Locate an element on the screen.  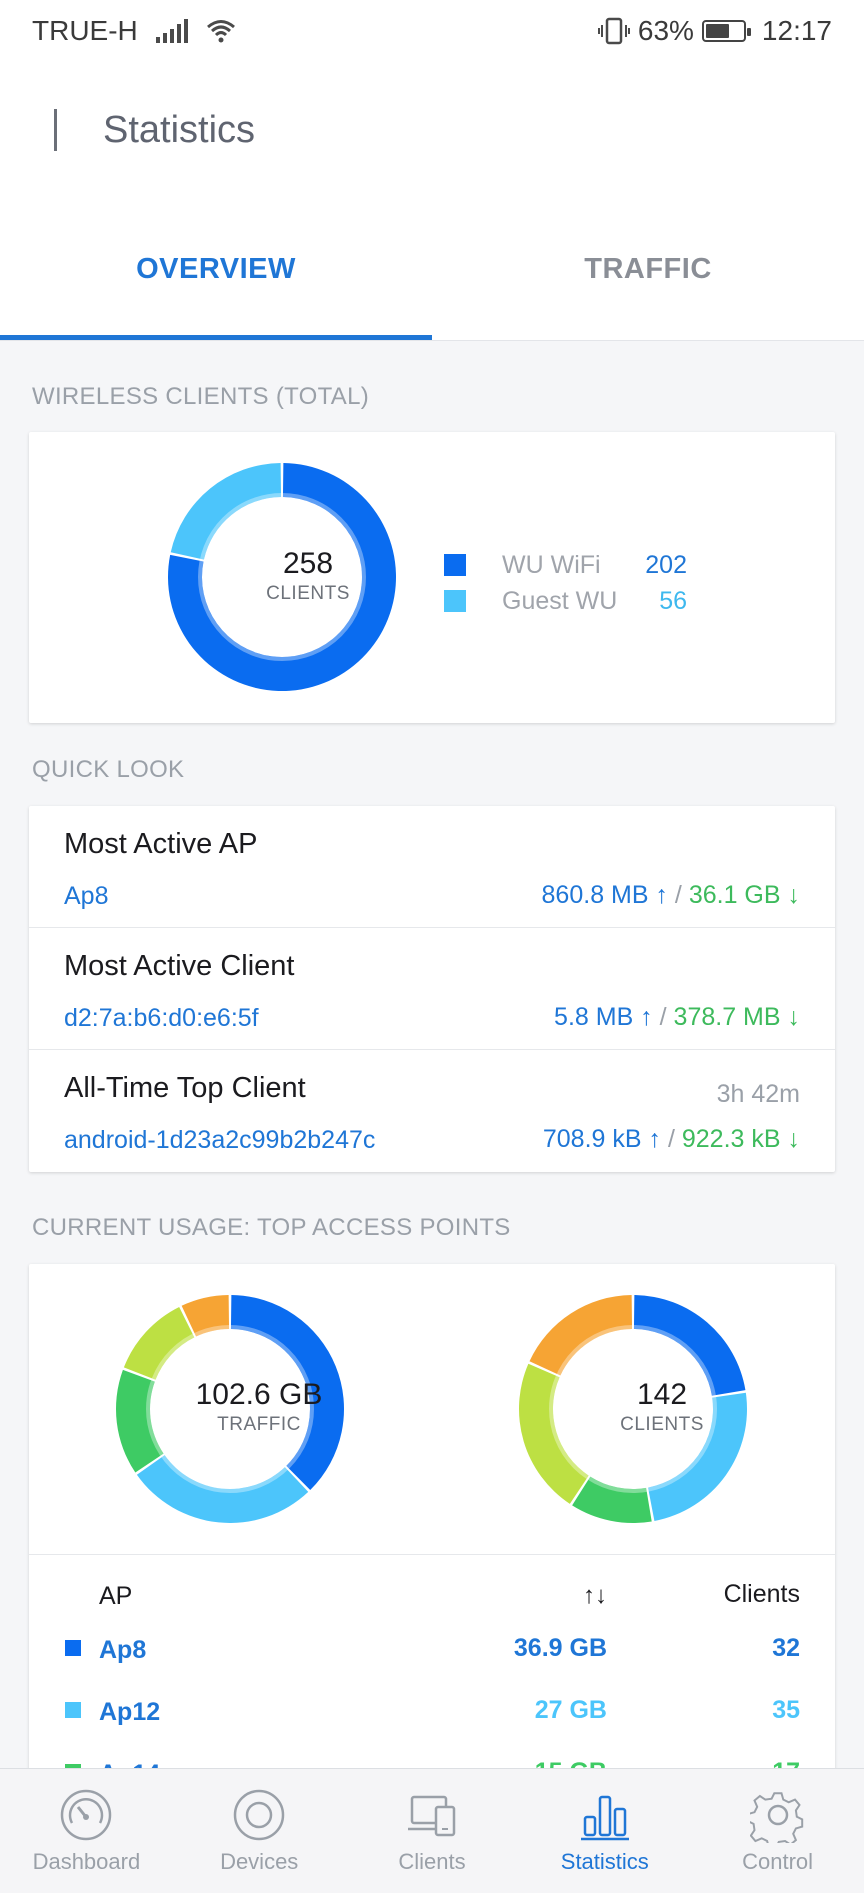
row-traffic: 860.8 MB ↑ / 36.1 GB ↓ is located at coordinates (671, 895).